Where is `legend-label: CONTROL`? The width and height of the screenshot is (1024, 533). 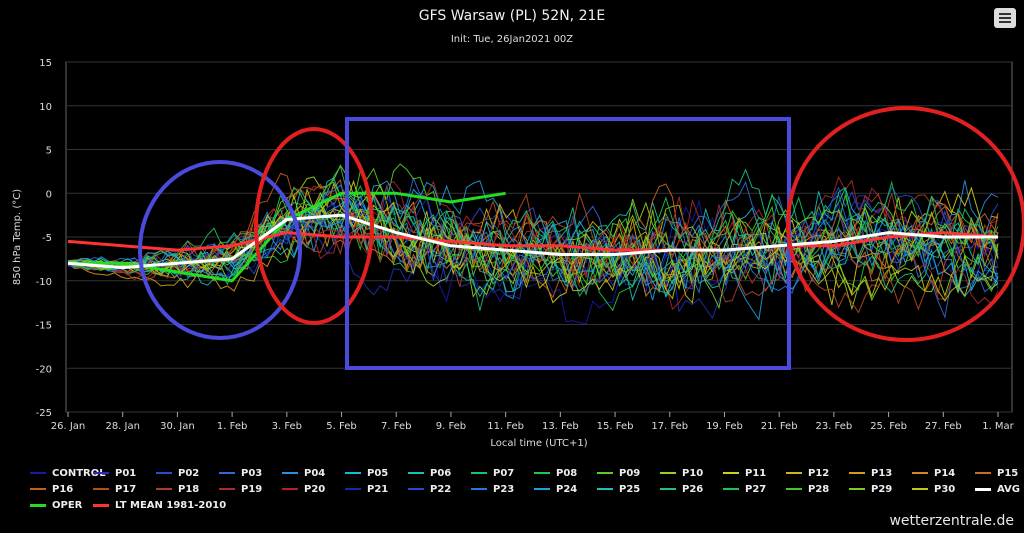
legend-label: CONTROL is located at coordinates (79, 473).